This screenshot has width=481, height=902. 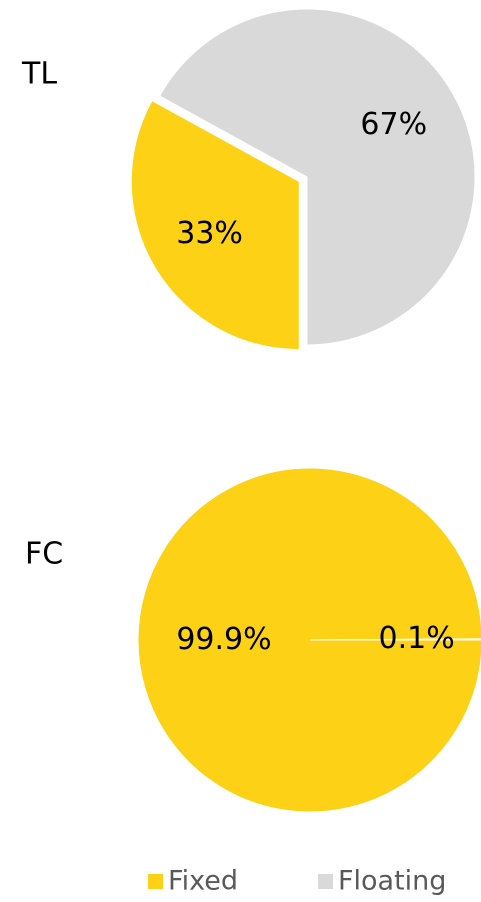 What do you see at coordinates (203, 881) in the screenshot?
I see `legend-label: Fixed` at bounding box center [203, 881].